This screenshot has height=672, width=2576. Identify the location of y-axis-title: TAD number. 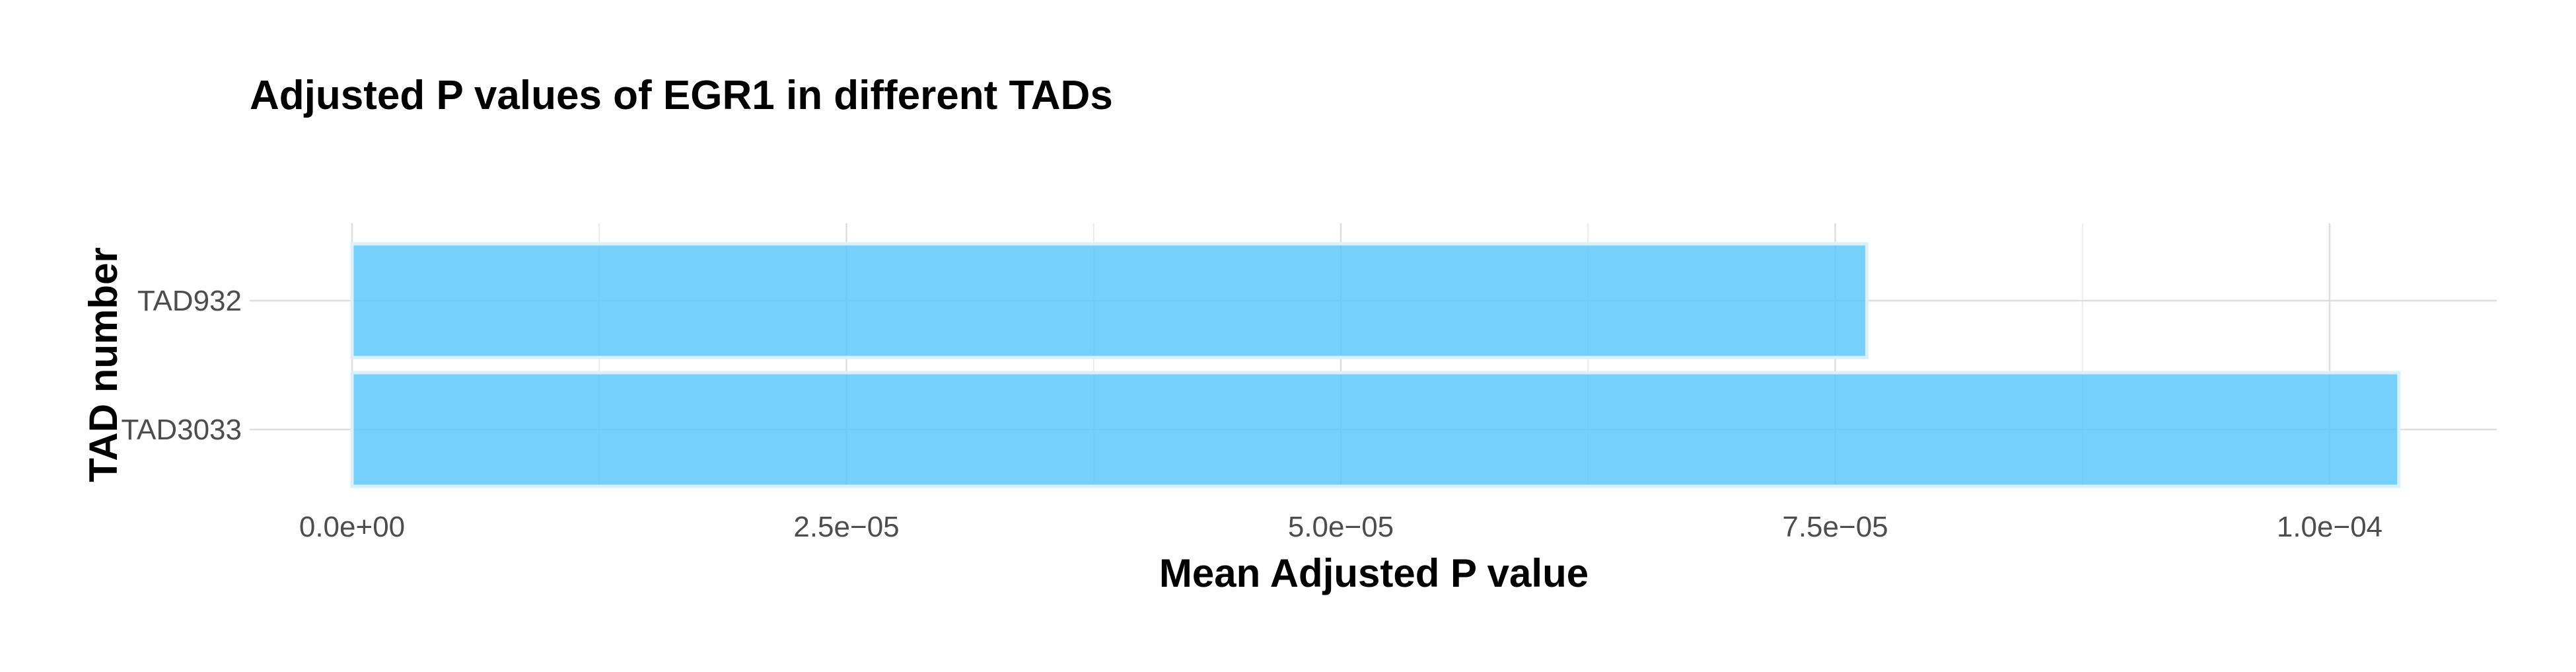
(103, 364).